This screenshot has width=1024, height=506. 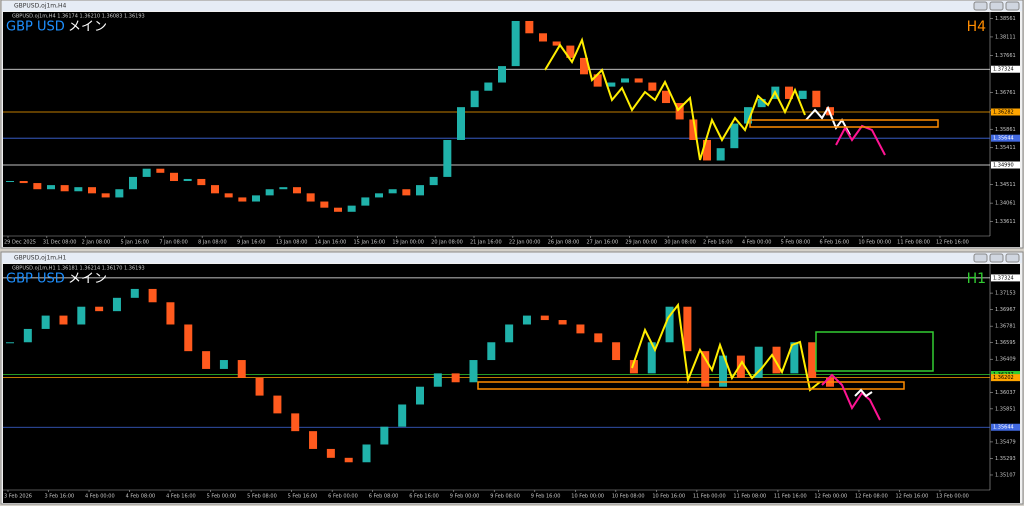 What do you see at coordinates (1005, 459) in the screenshot?
I see `y-tick-label: 1.35293` at bounding box center [1005, 459].